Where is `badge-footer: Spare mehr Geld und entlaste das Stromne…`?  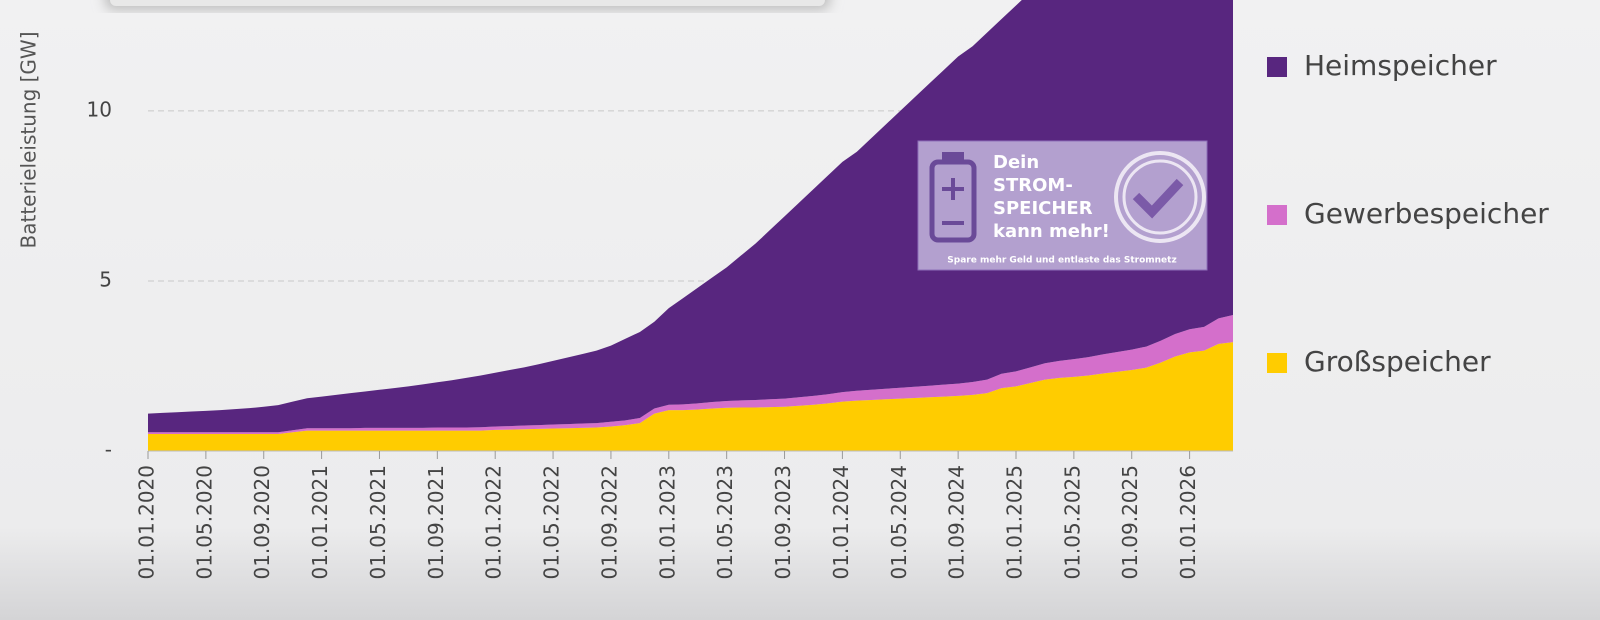 badge-footer: Spare mehr Geld und entlaste das Stromne… is located at coordinates (1061, 261).